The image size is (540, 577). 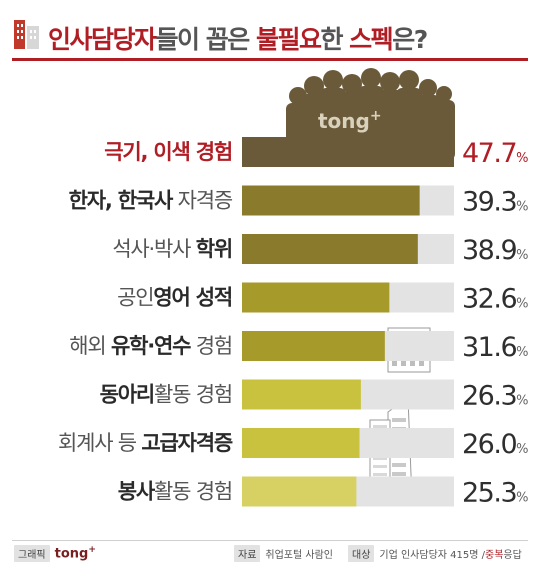 I want to click on building-icon, so click(x=26, y=34).